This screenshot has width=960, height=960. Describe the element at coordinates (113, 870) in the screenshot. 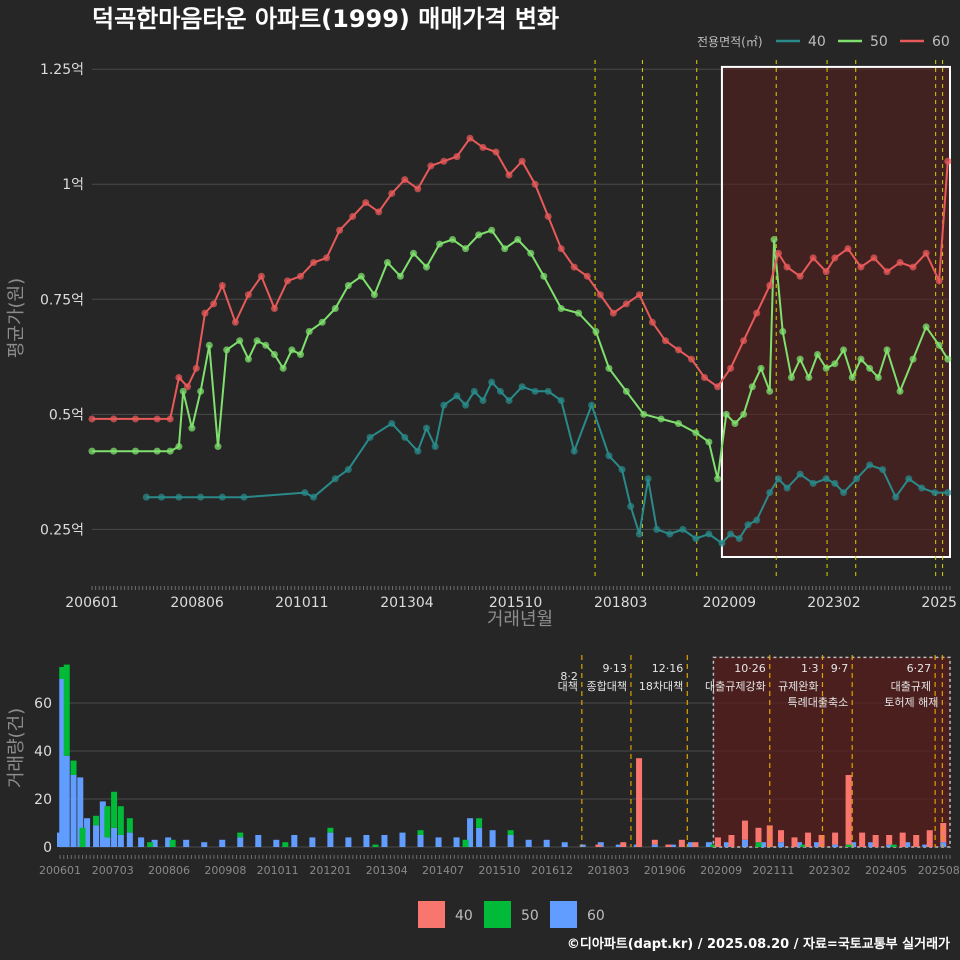

I see `volume-x-tick-label: 200703` at that location.